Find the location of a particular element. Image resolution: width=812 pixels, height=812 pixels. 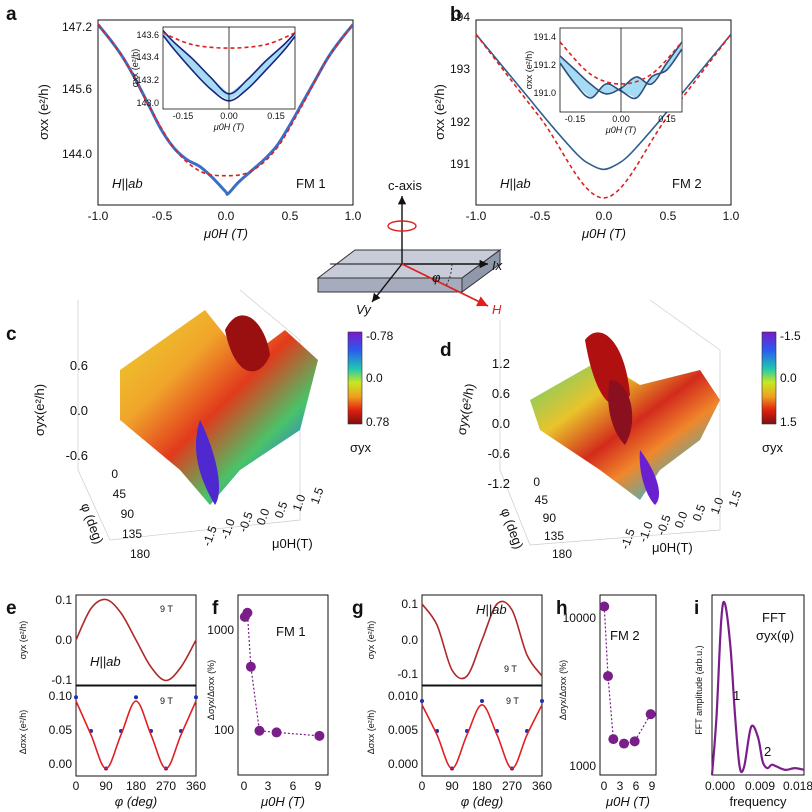

i-fft-line is located at coordinates (757, 688).